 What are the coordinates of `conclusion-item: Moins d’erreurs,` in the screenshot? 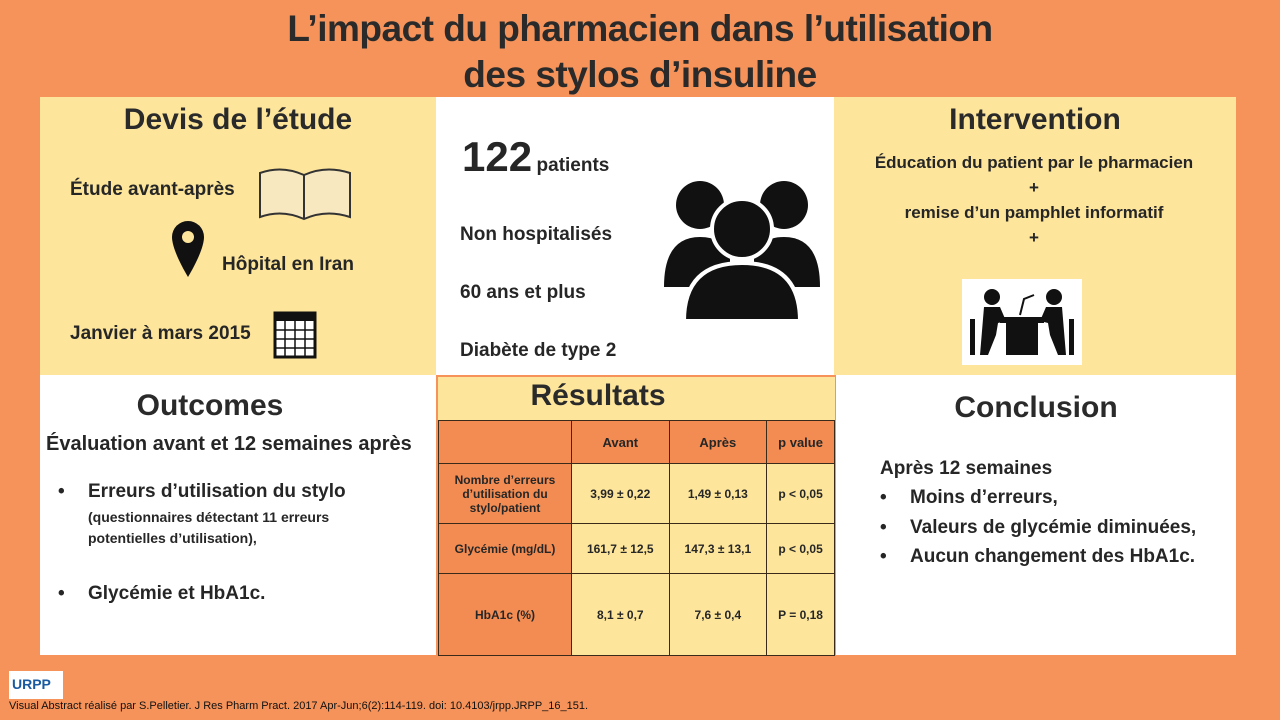 It's located at (984, 497).